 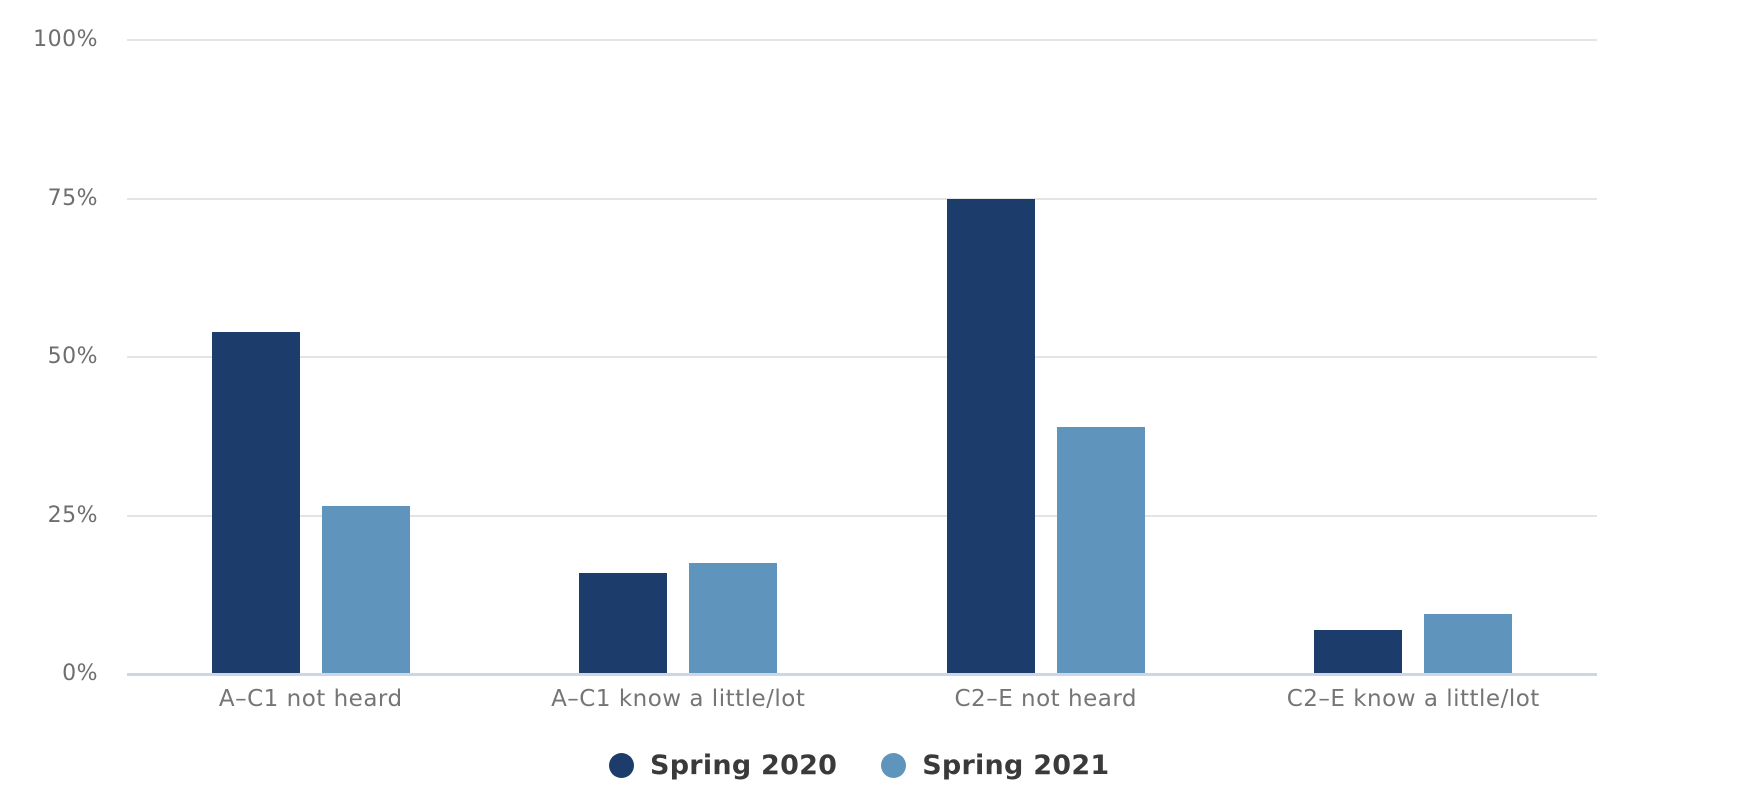 I want to click on legend-item-1: Spring 2021, so click(x=995, y=765).